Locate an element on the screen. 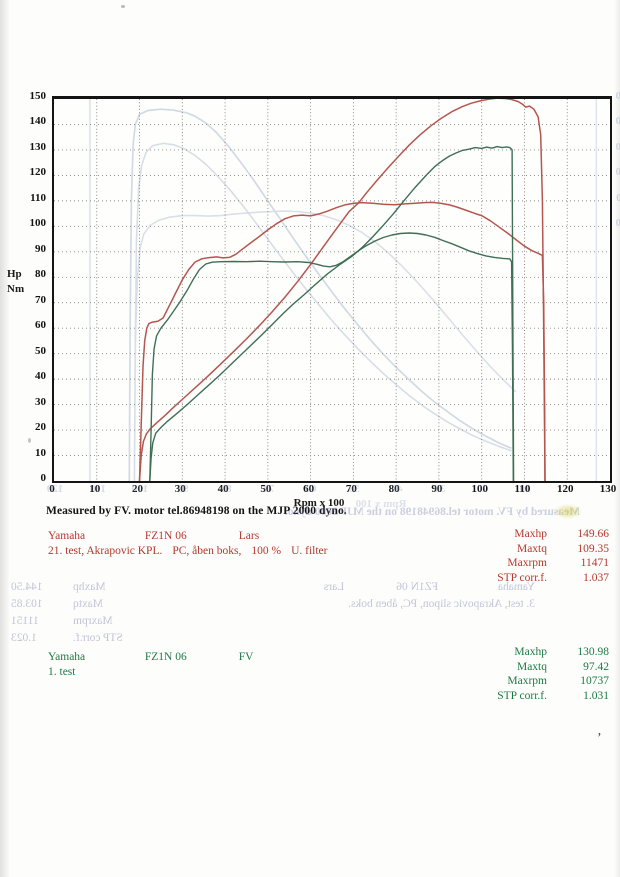  run-detail-segment: 1. test is located at coordinates (62, 671).